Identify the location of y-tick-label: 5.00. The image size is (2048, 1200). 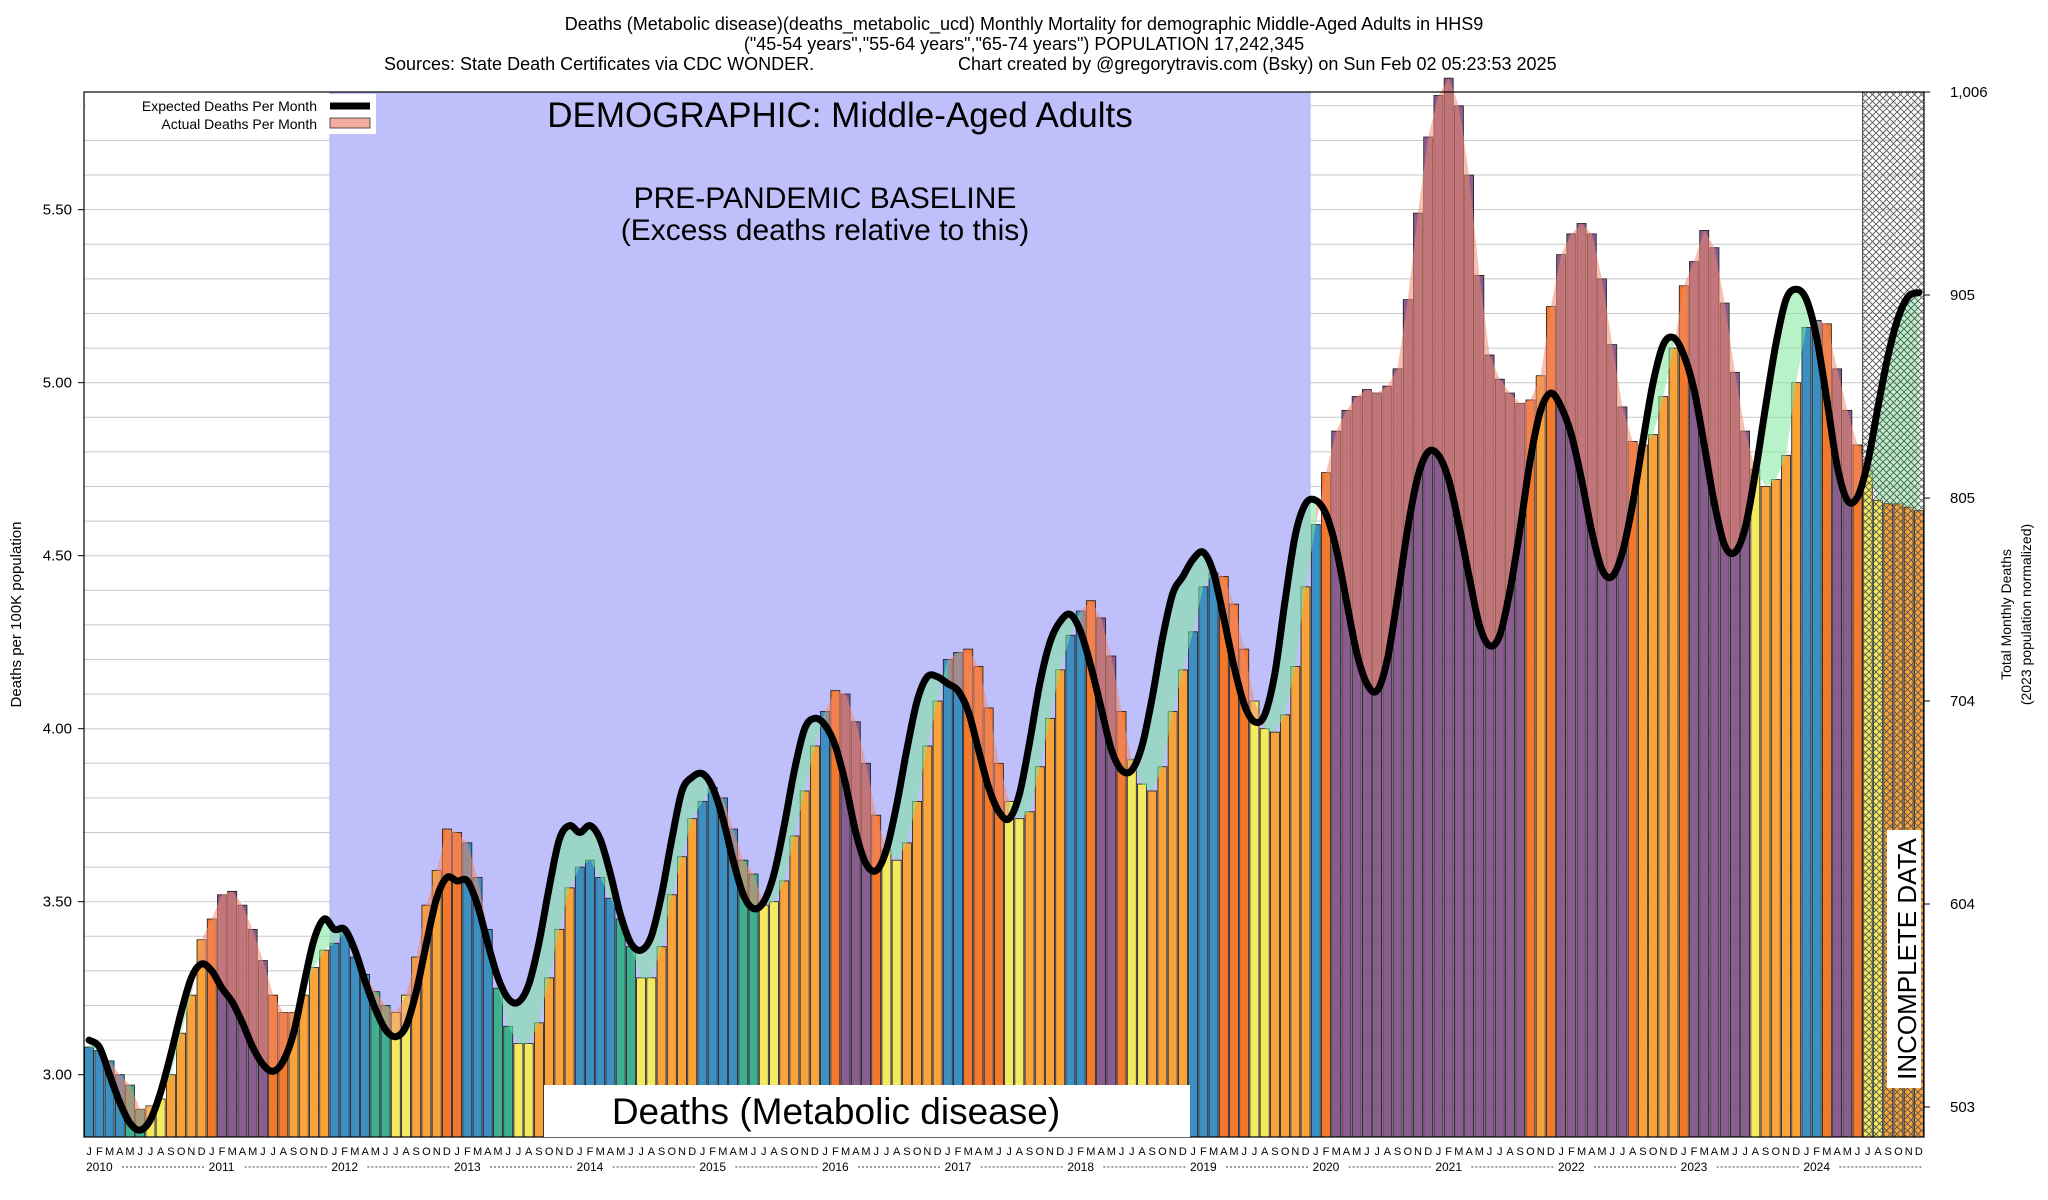
(57, 383).